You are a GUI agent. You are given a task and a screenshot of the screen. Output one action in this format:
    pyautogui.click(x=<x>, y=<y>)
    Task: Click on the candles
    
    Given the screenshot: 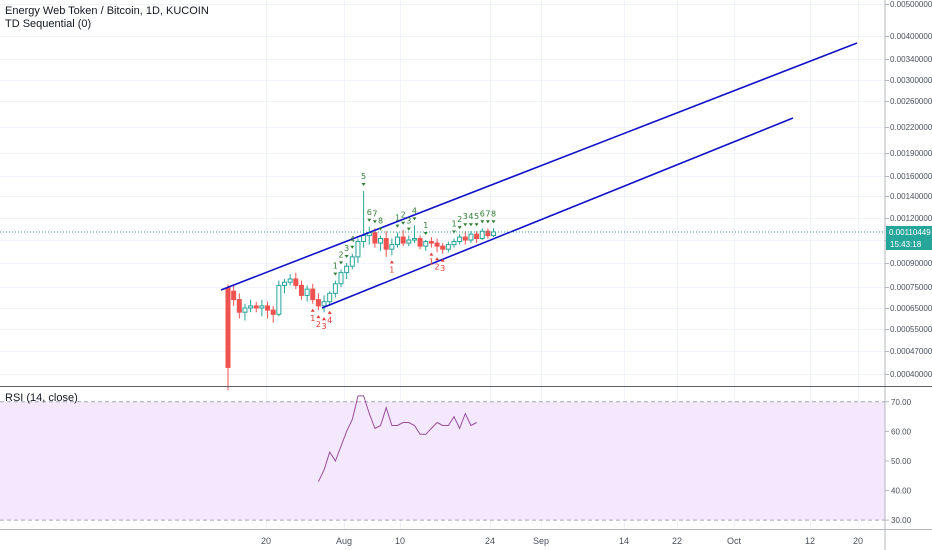 What is the action you would take?
    pyautogui.click(x=361, y=291)
    